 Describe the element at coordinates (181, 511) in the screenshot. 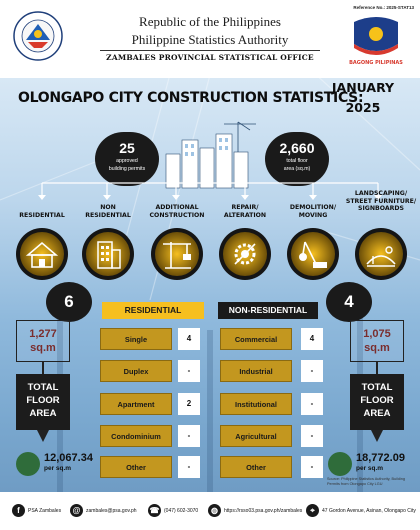

I see `footer-phone: (047) 602-3070` at that location.